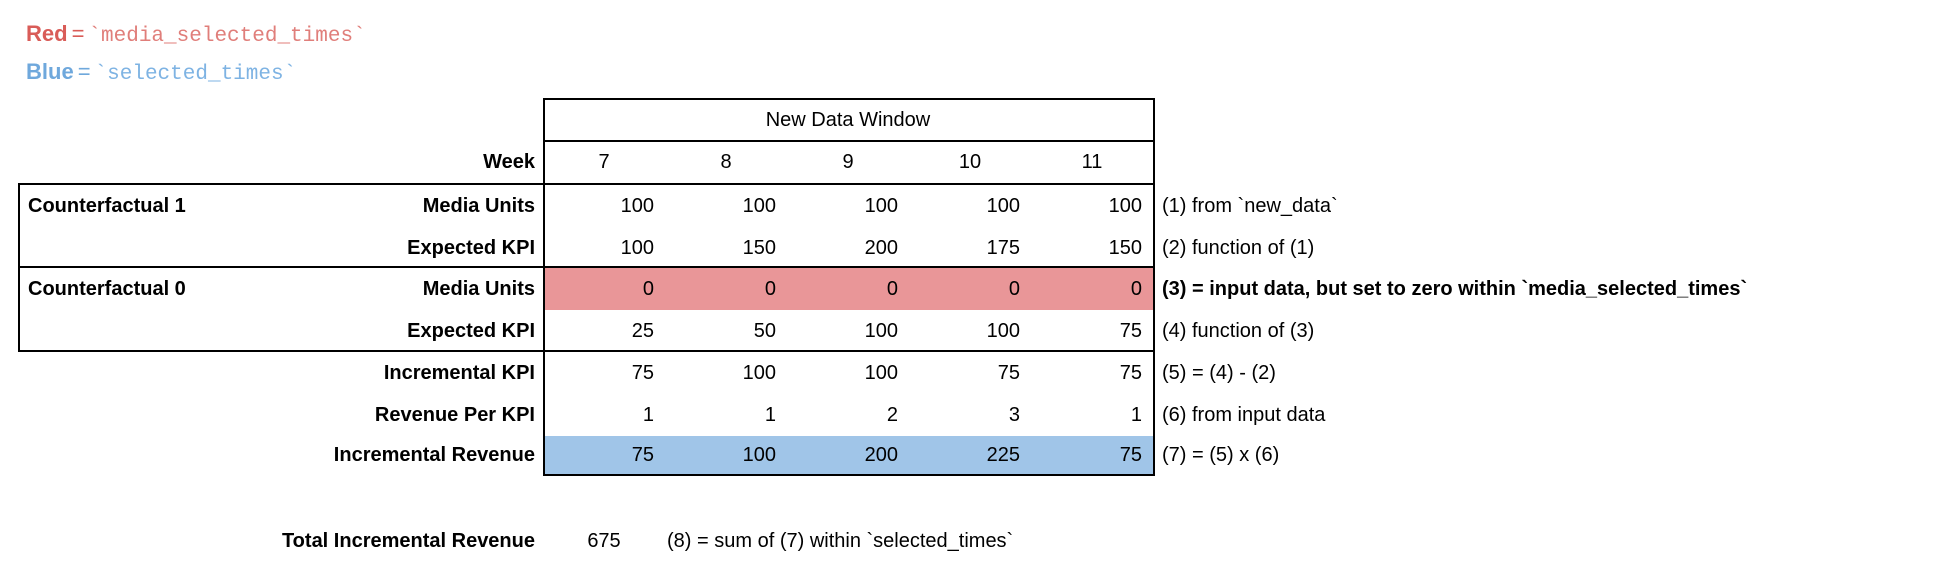 The image size is (1960, 574). Describe the element at coordinates (970, 162) in the screenshot. I see `week-column-header: 10` at that location.